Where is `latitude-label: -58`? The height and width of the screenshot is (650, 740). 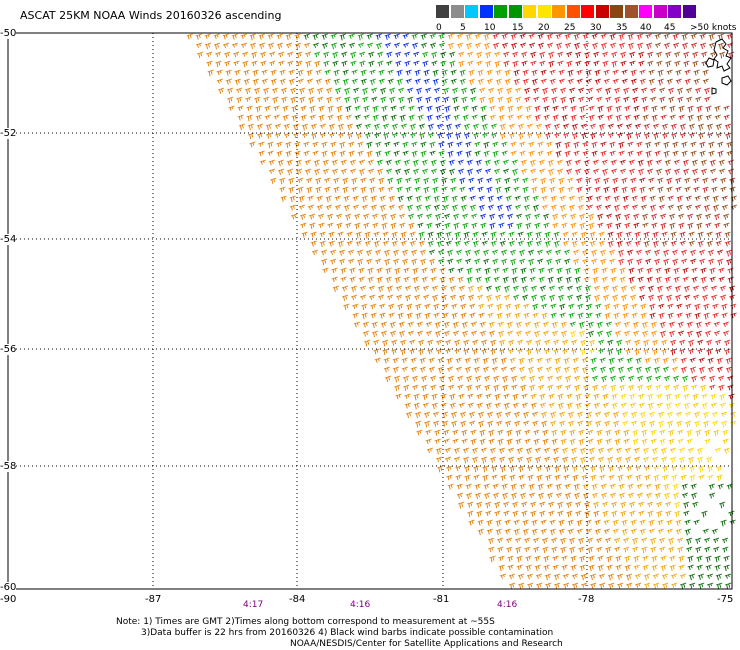
latitude-label: -58 is located at coordinates (8, 466).